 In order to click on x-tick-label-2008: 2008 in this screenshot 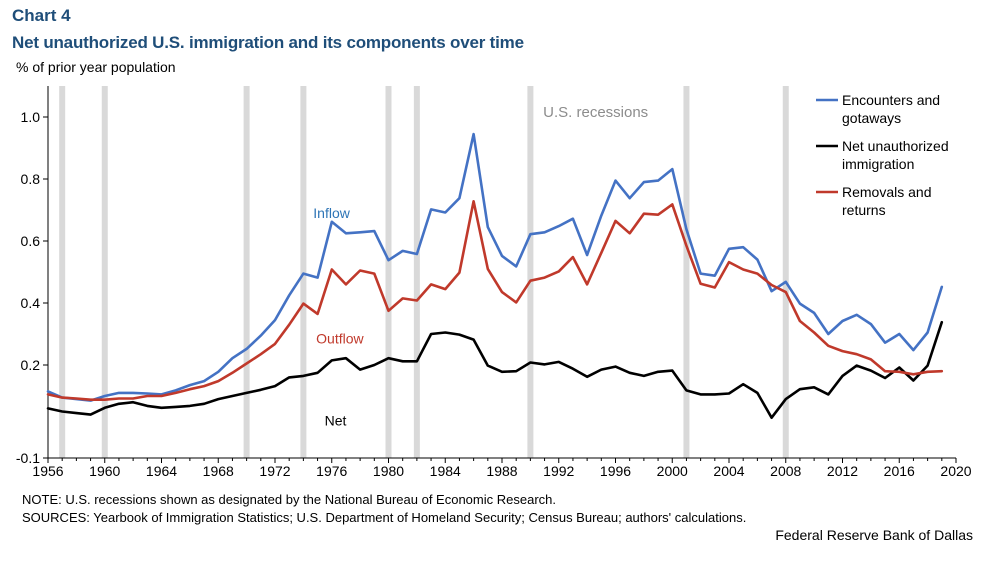, I will do `click(785, 471)`.